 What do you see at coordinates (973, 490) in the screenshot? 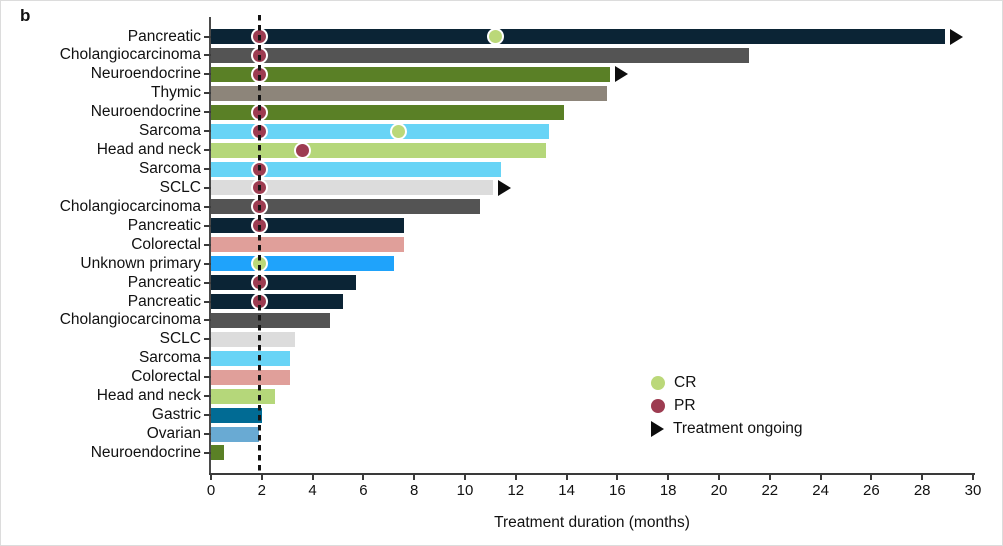
I see `x-tick-label: 30` at bounding box center [973, 490].